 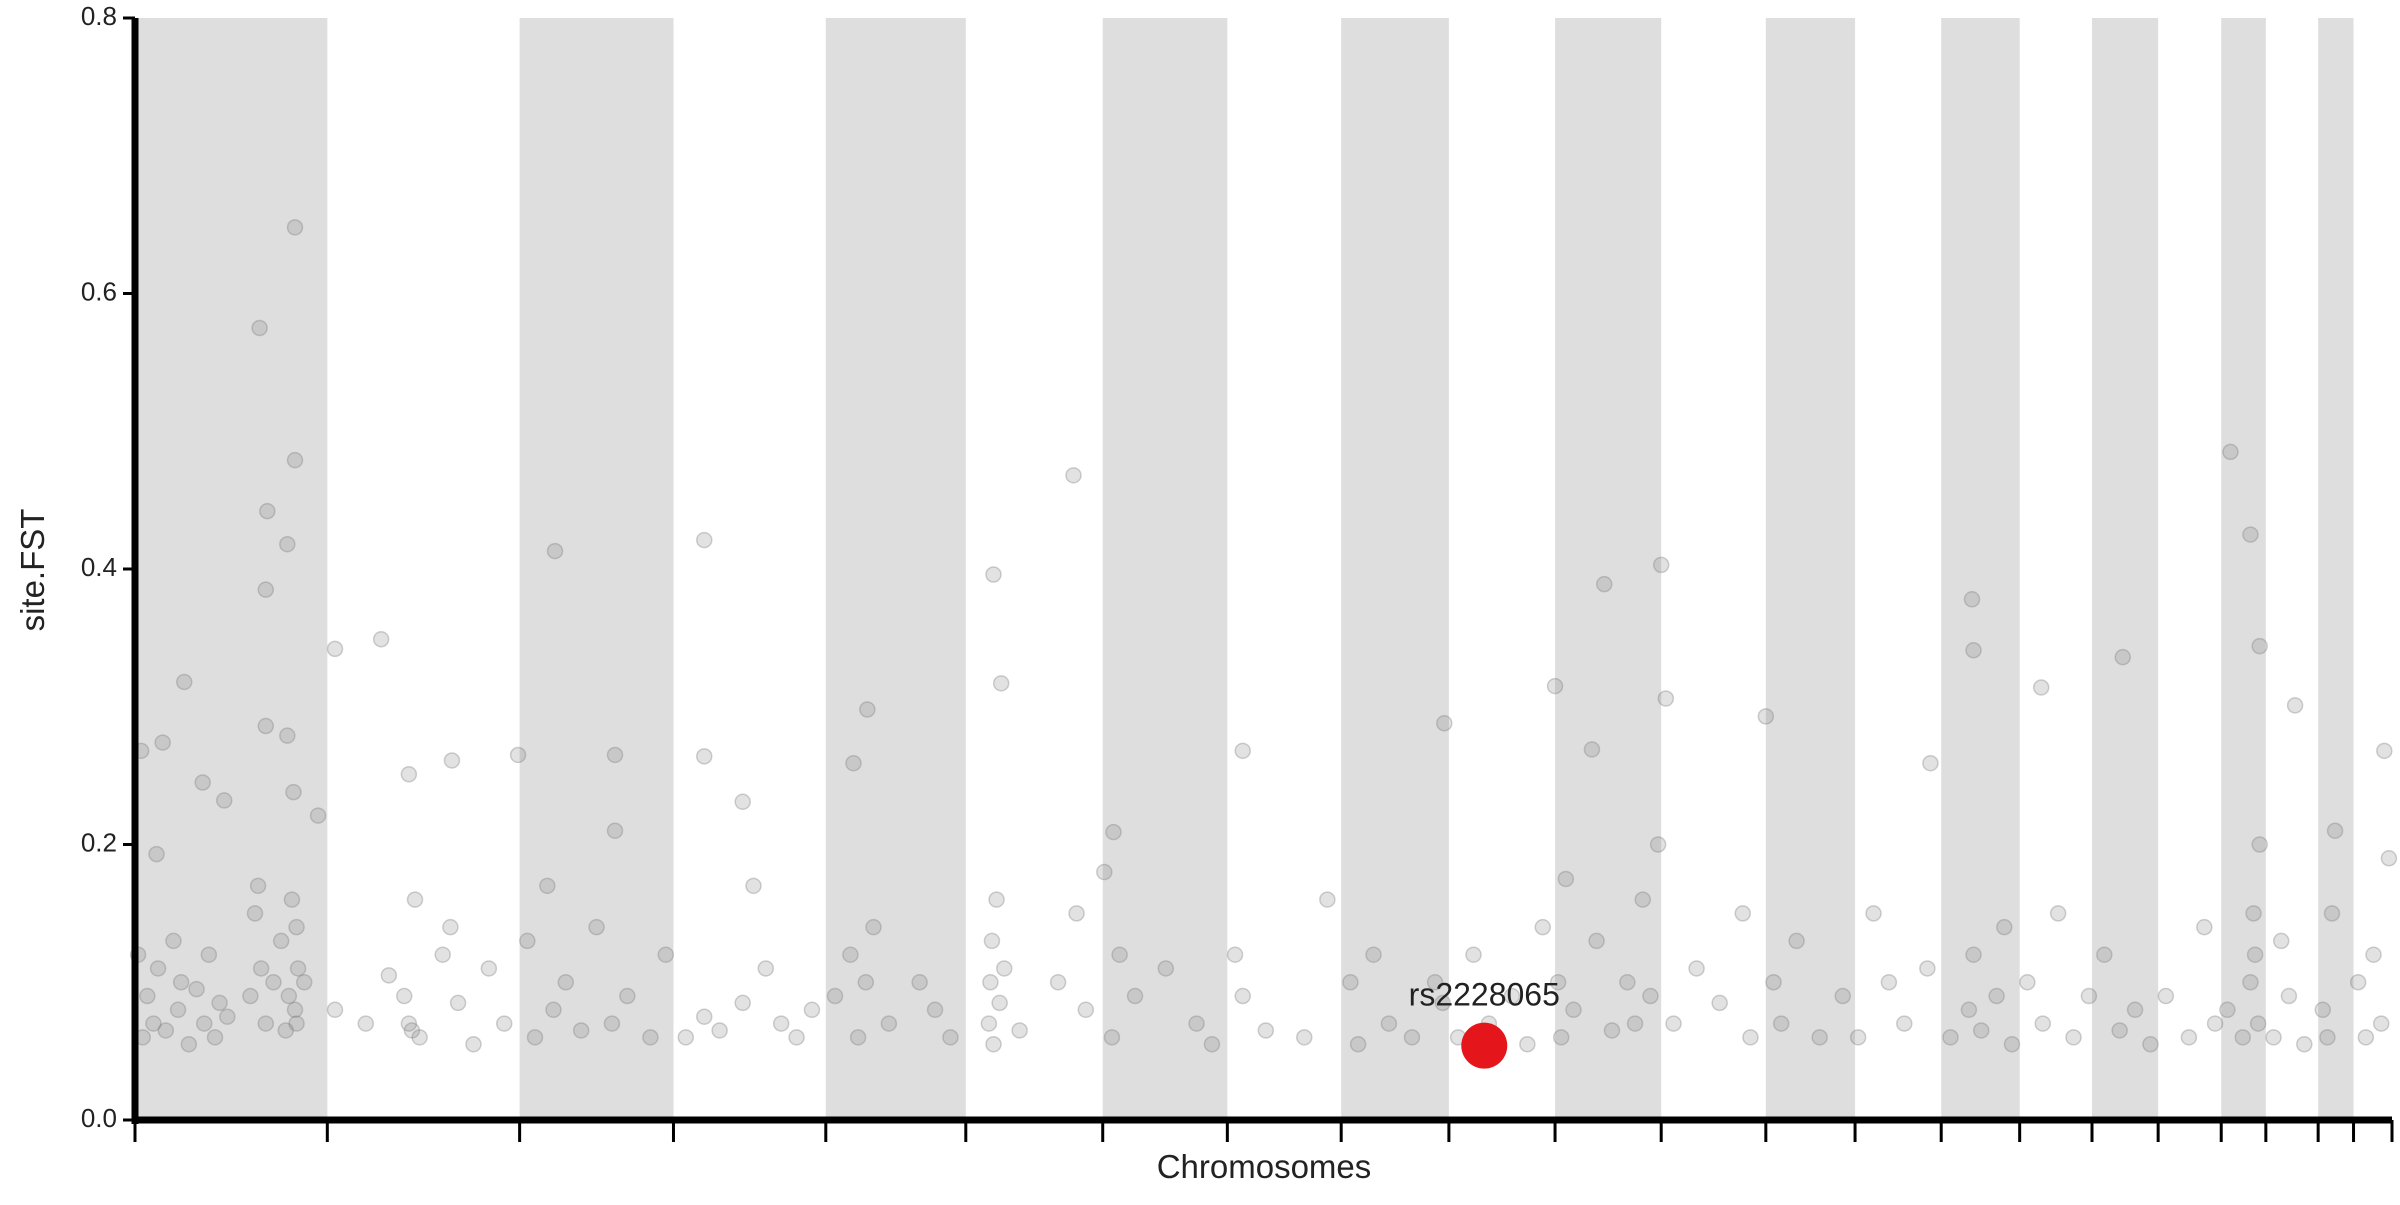 I want to click on highlight-label: rs2228065, so click(x=1484, y=995).